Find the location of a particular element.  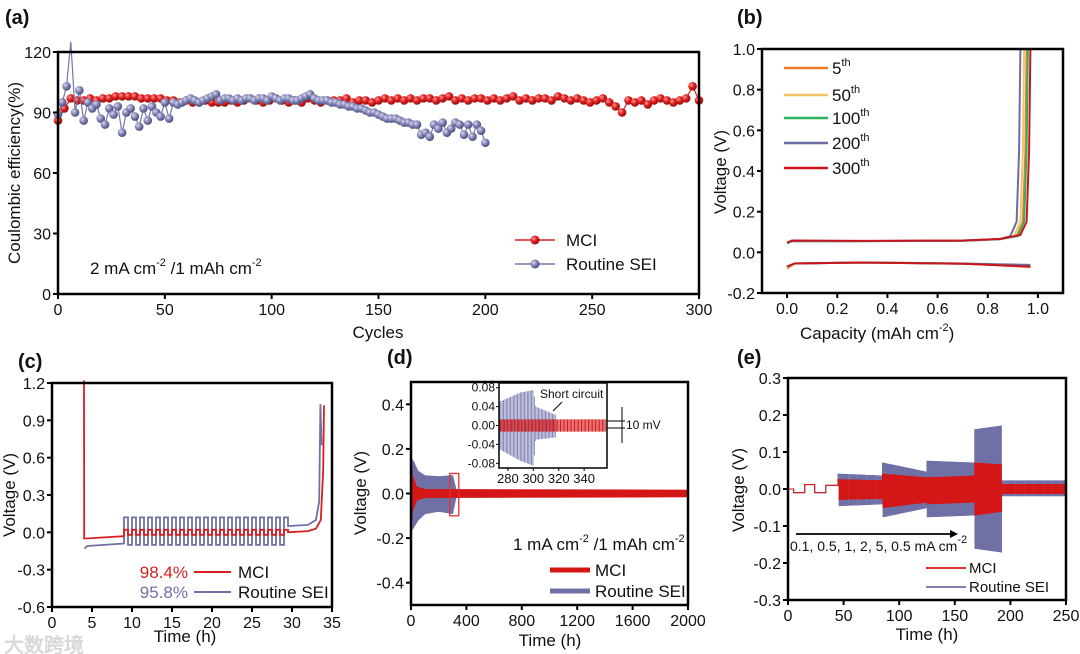

x-tick-label: 0.6 is located at coordinates (937, 309).